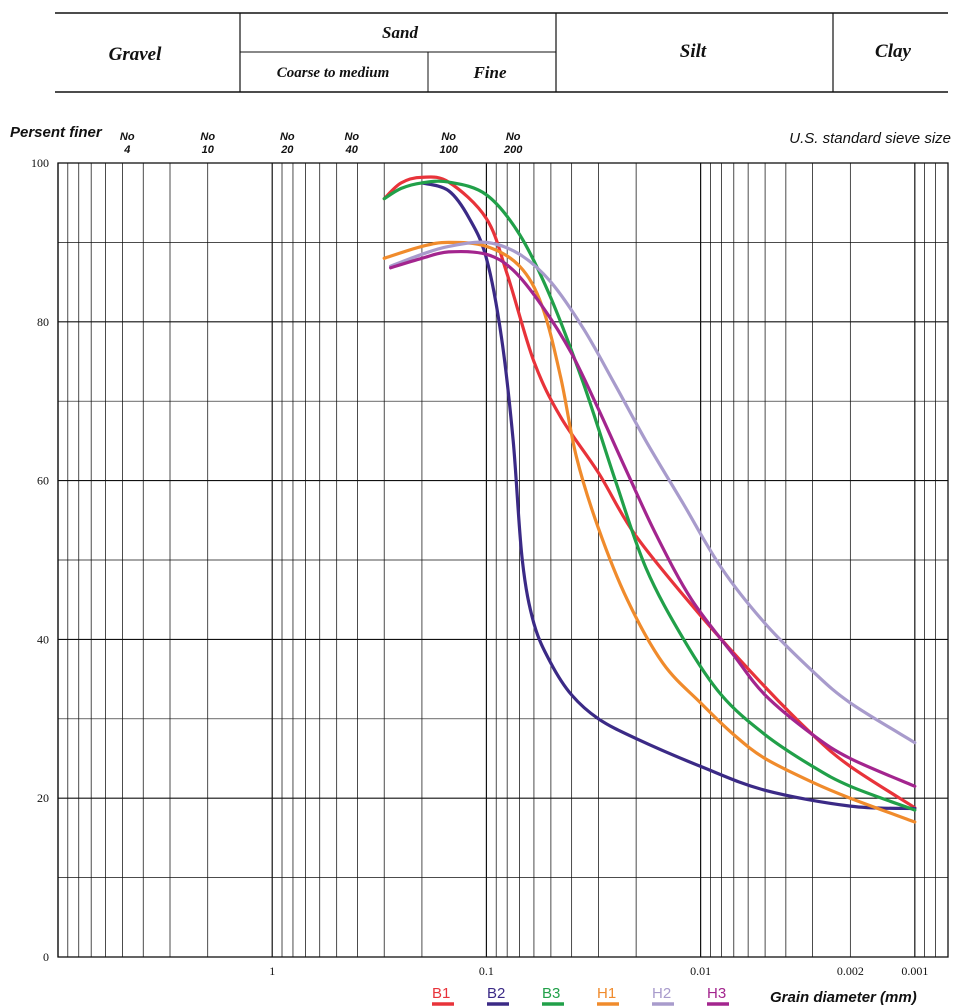 The image size is (960, 1008). What do you see at coordinates (43, 322) in the screenshot?
I see `y-tick-label: 80` at bounding box center [43, 322].